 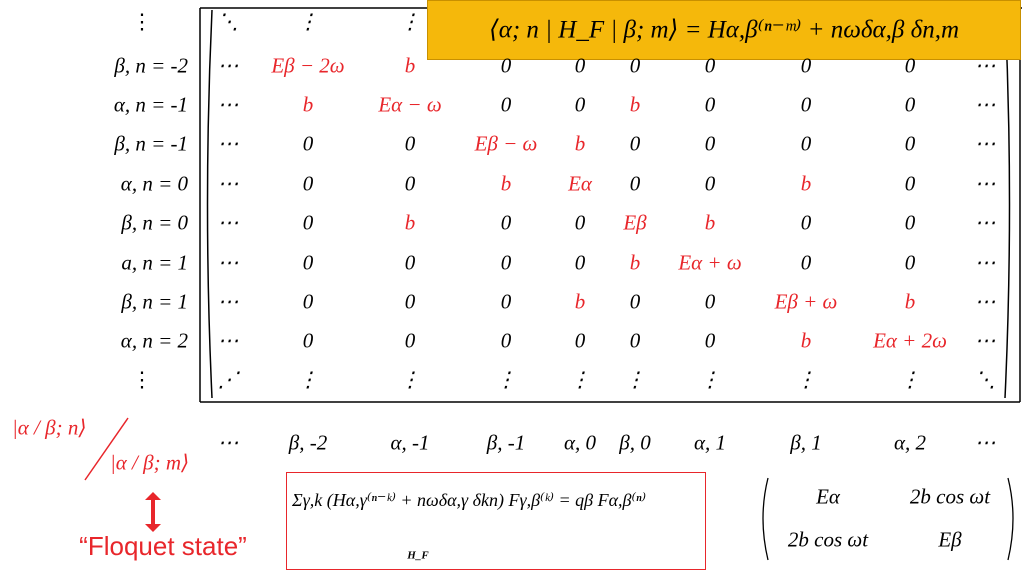 I want to click on formula-box, so click(x=724, y=30).